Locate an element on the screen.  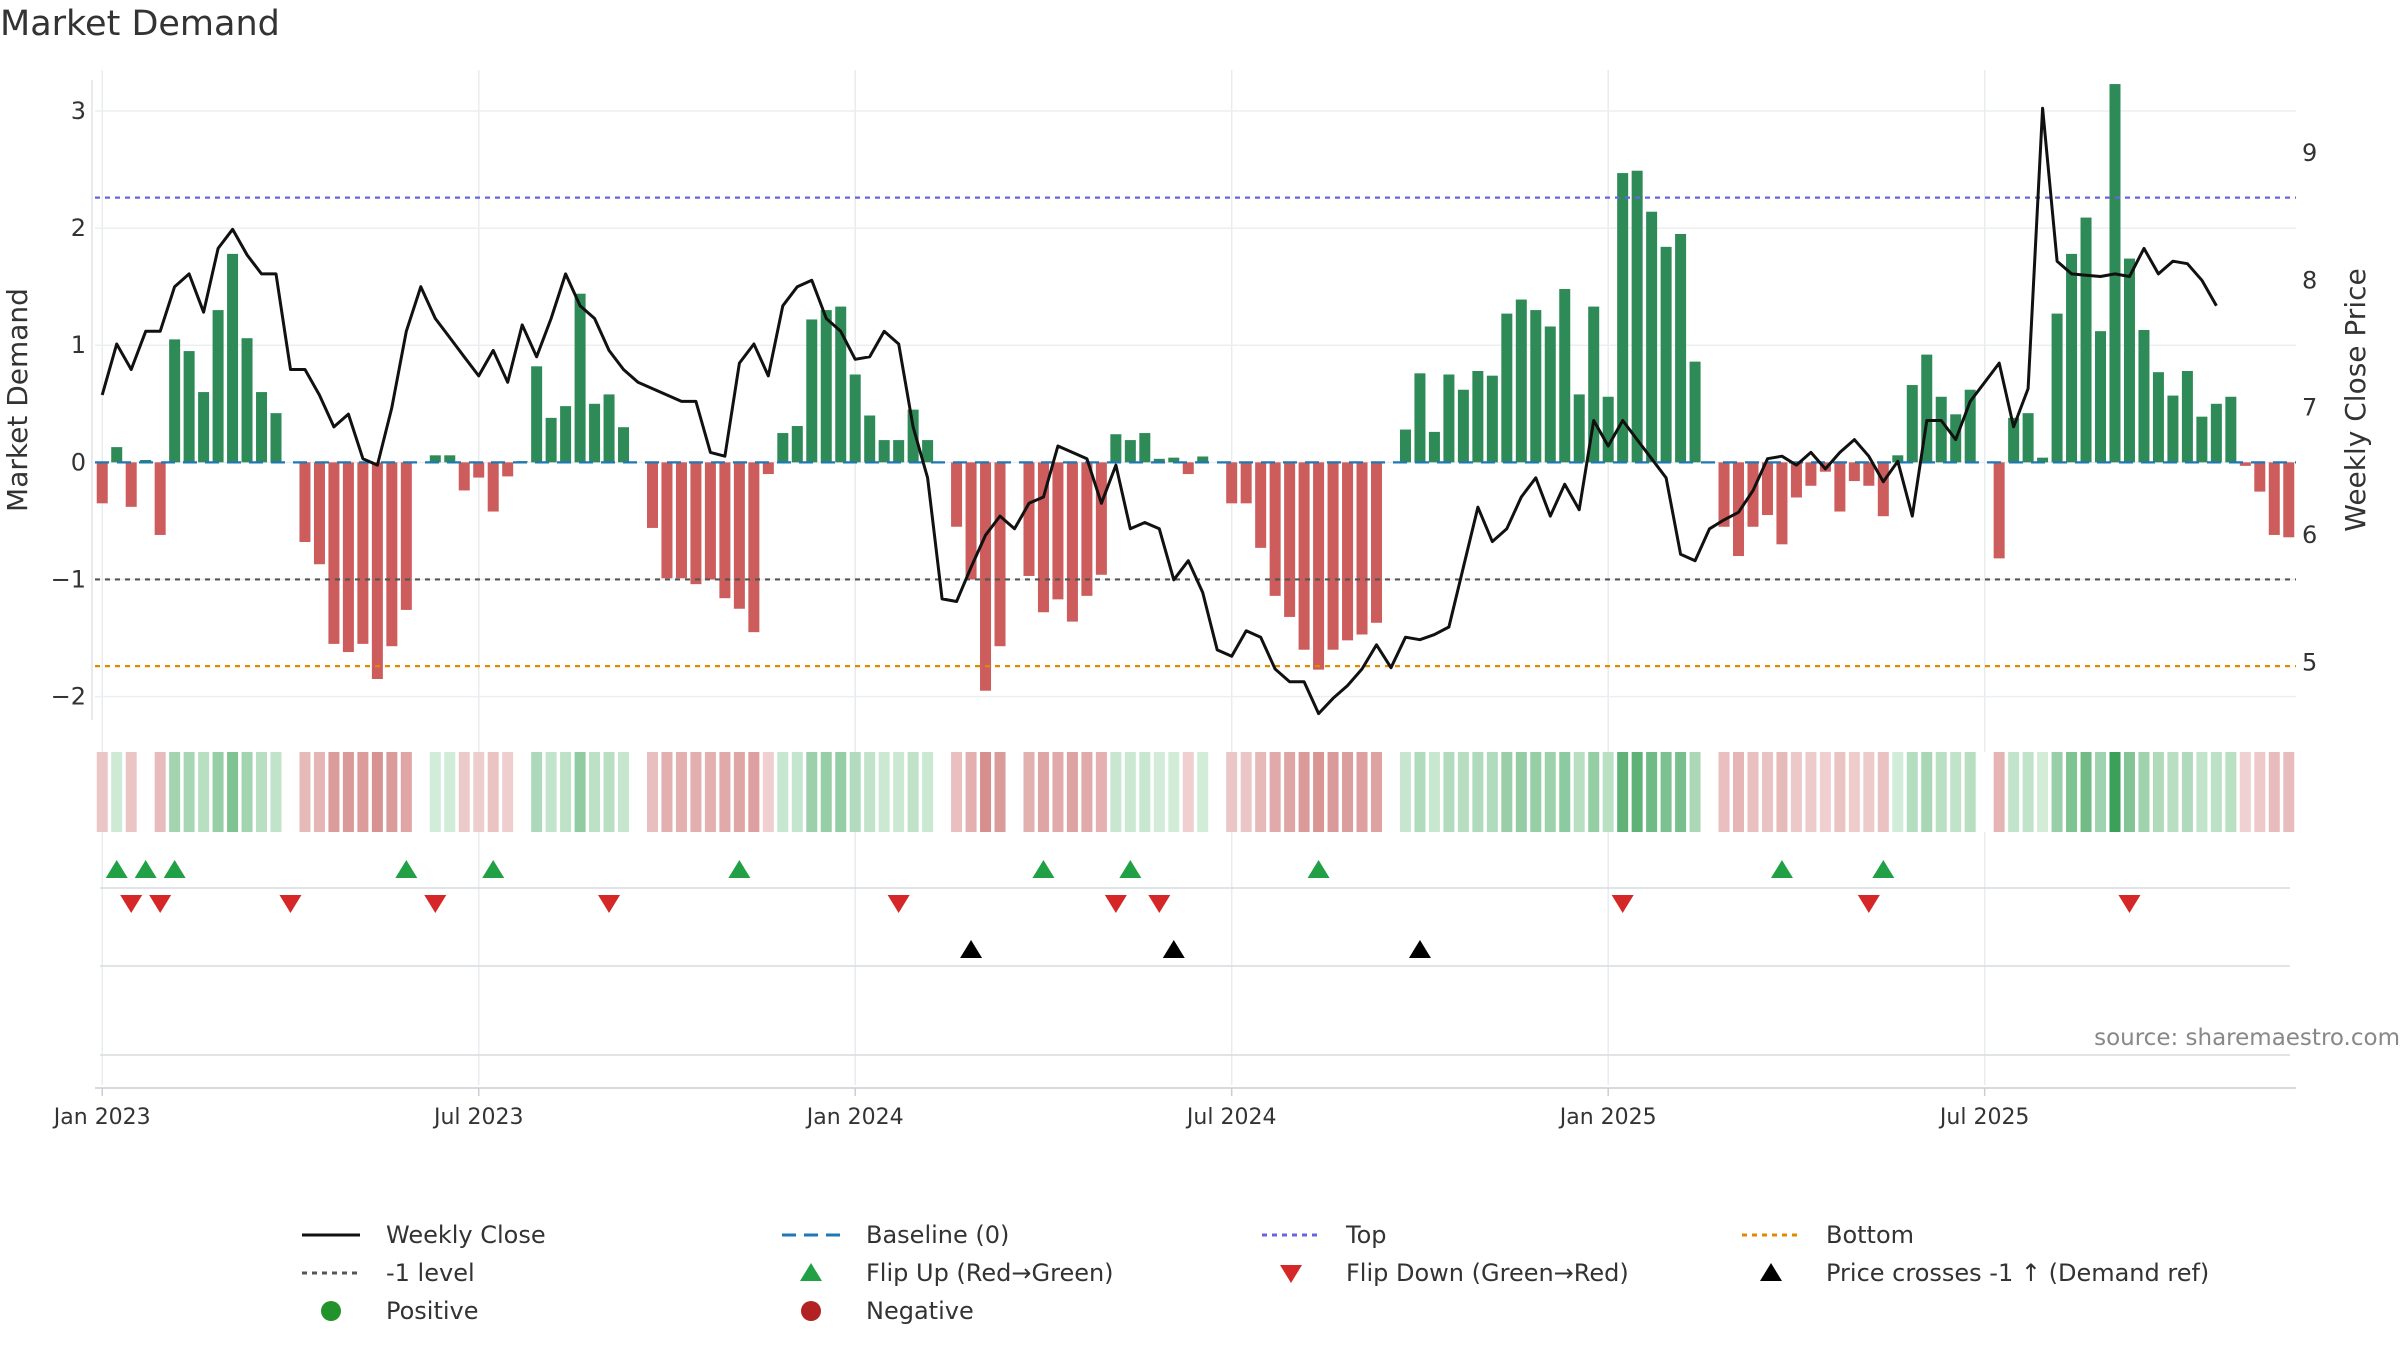
y2-tick-label: 8 is located at coordinates (2309, 280).